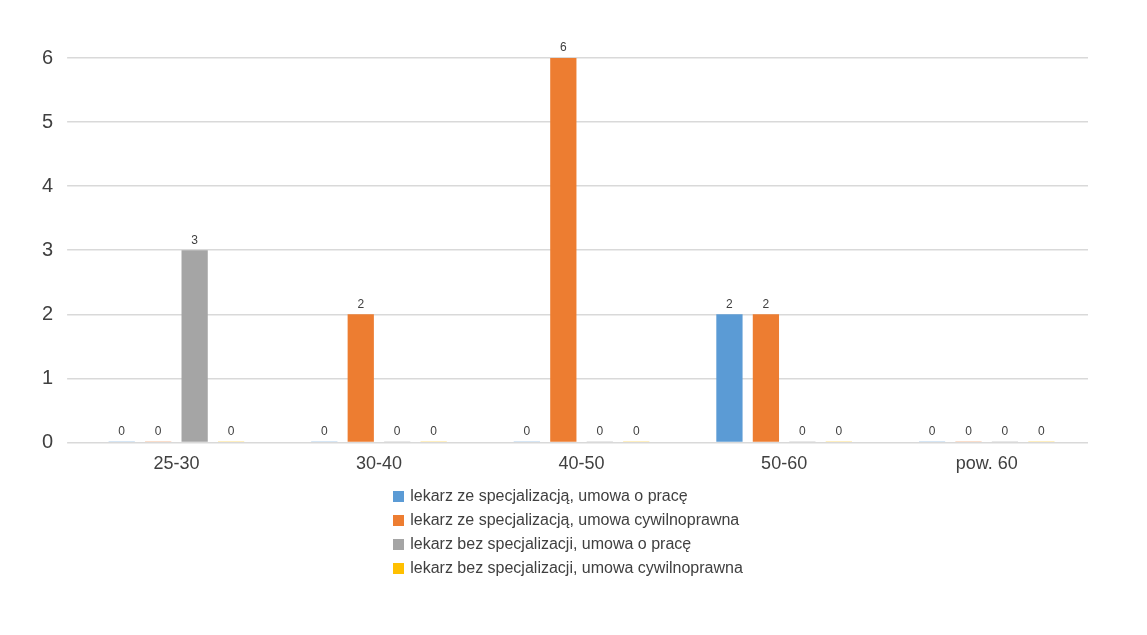  I want to click on data-label: 3, so click(195, 239).